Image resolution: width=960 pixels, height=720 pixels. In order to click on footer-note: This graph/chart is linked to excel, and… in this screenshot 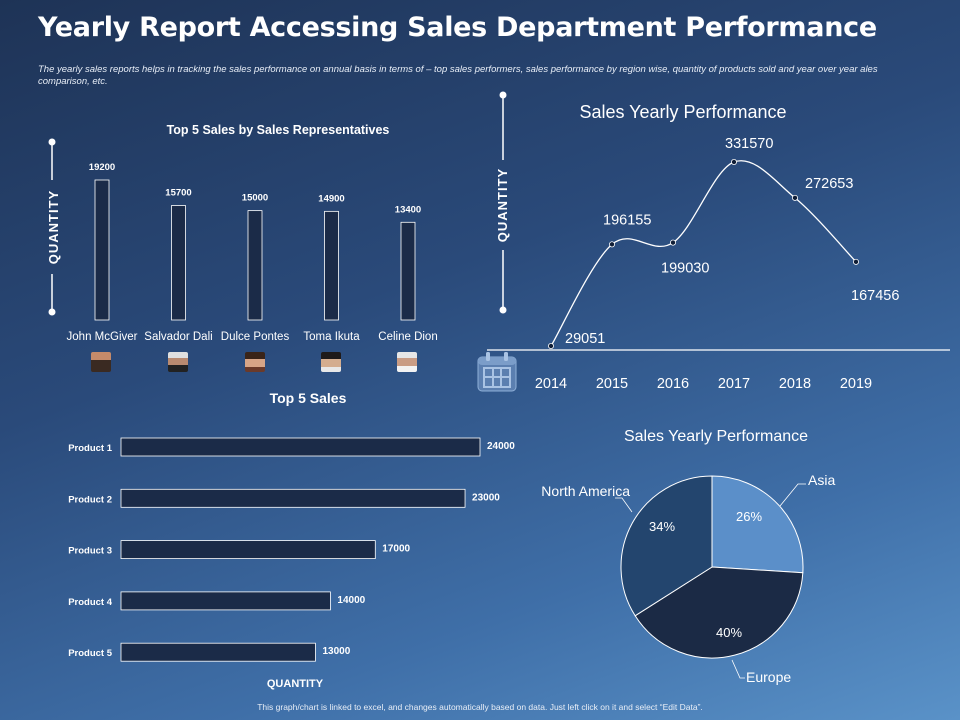, I will do `click(480, 707)`.